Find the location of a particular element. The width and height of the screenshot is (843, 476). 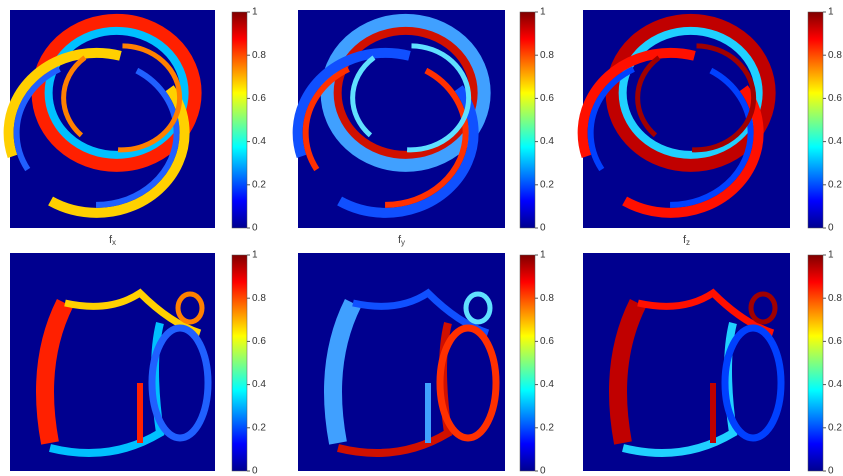

panel-label: fz is located at coordinates (686, 240).